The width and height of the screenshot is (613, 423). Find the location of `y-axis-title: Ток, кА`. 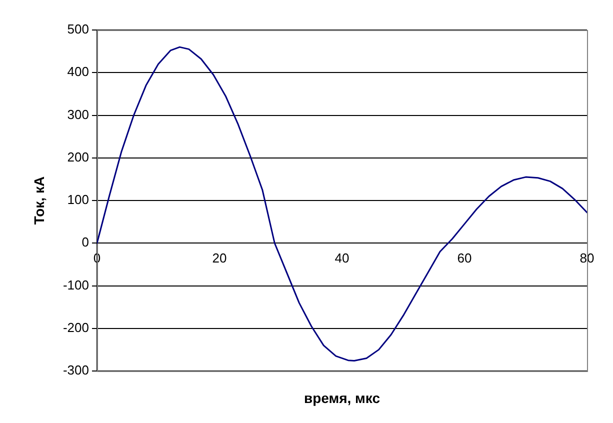

y-axis-title: Ток, кА is located at coordinates (38, 200).